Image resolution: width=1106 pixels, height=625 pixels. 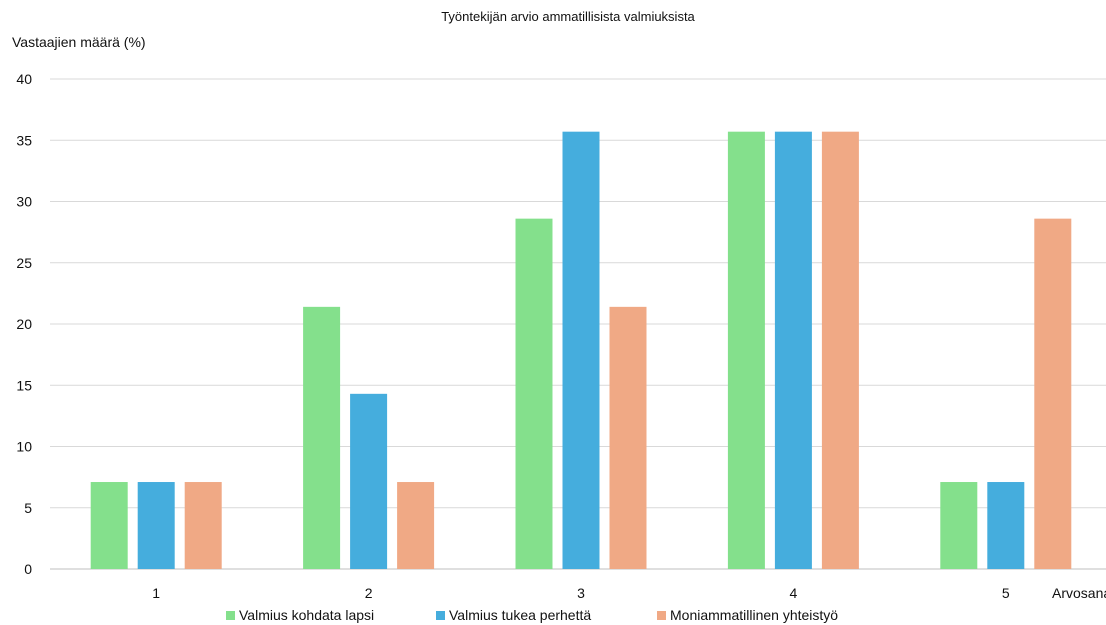 What do you see at coordinates (24, 385) in the screenshot?
I see `y-tick-label: 15` at bounding box center [24, 385].